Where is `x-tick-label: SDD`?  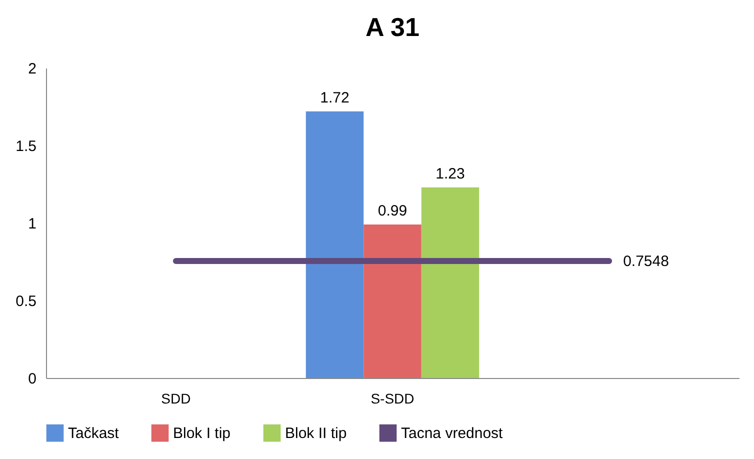 x-tick-label: SDD is located at coordinates (176, 398).